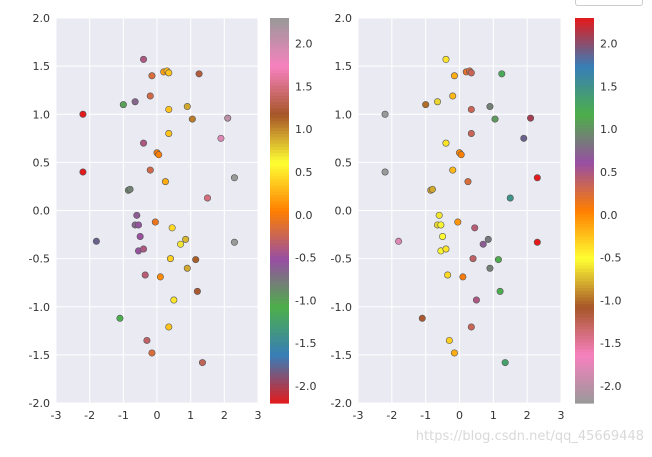 This screenshot has width=652, height=457. What do you see at coordinates (425, 415) in the screenshot?
I see `x-tick-label: -1` at bounding box center [425, 415].